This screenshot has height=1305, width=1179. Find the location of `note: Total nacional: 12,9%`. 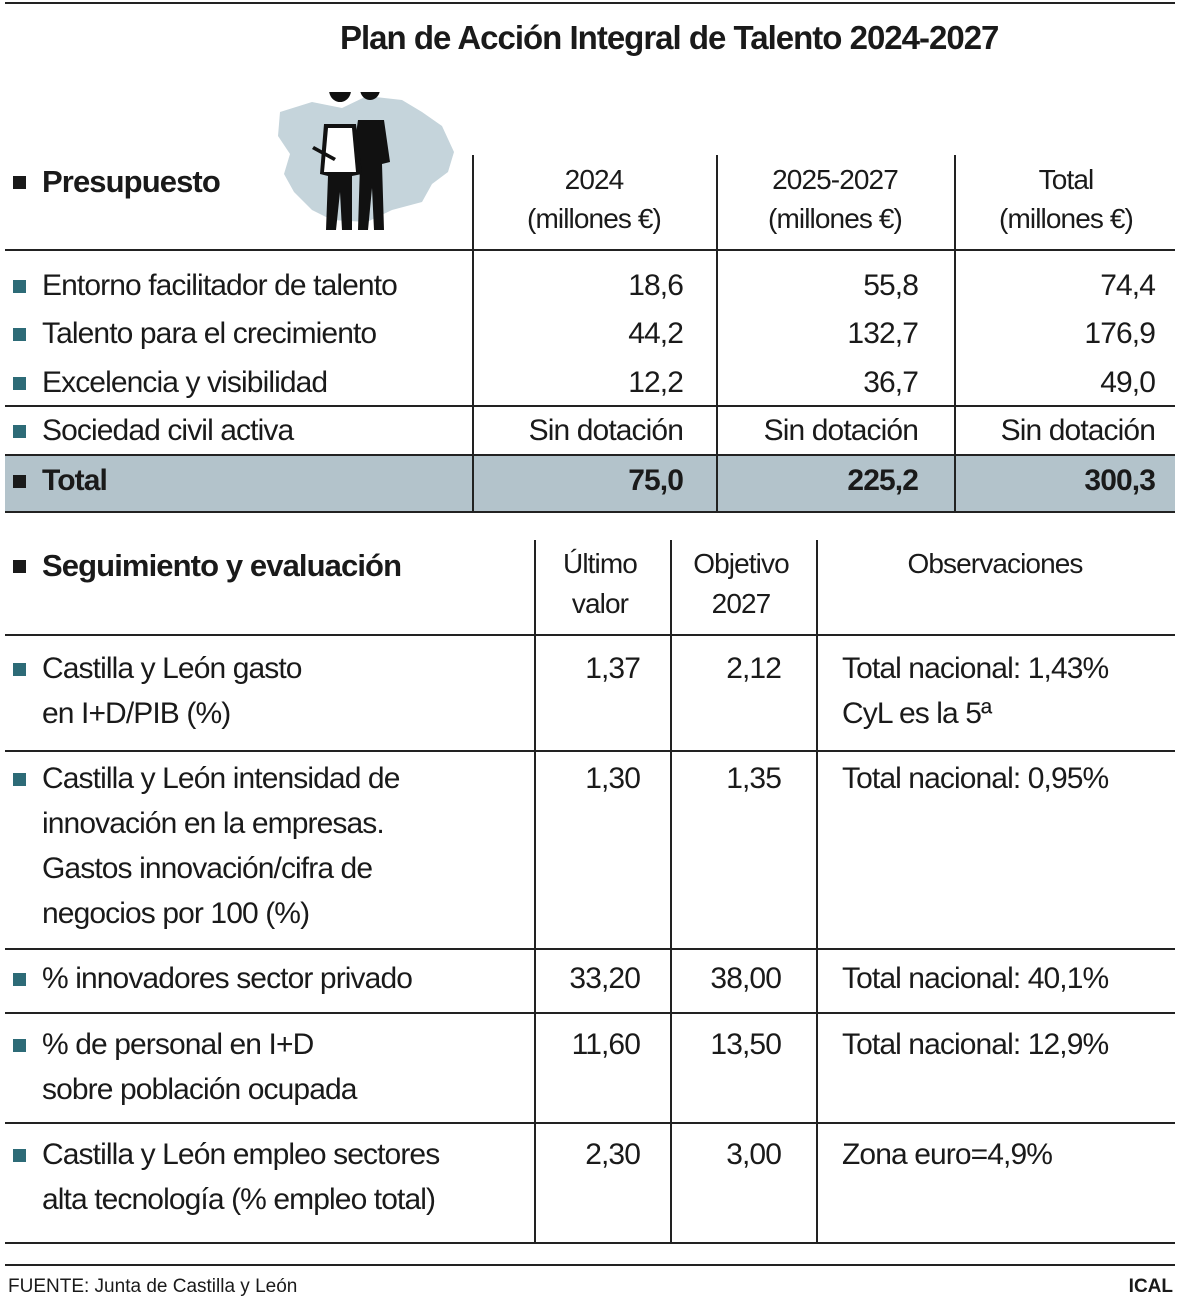

note: Total nacional: 12,9% is located at coordinates (975, 1044).